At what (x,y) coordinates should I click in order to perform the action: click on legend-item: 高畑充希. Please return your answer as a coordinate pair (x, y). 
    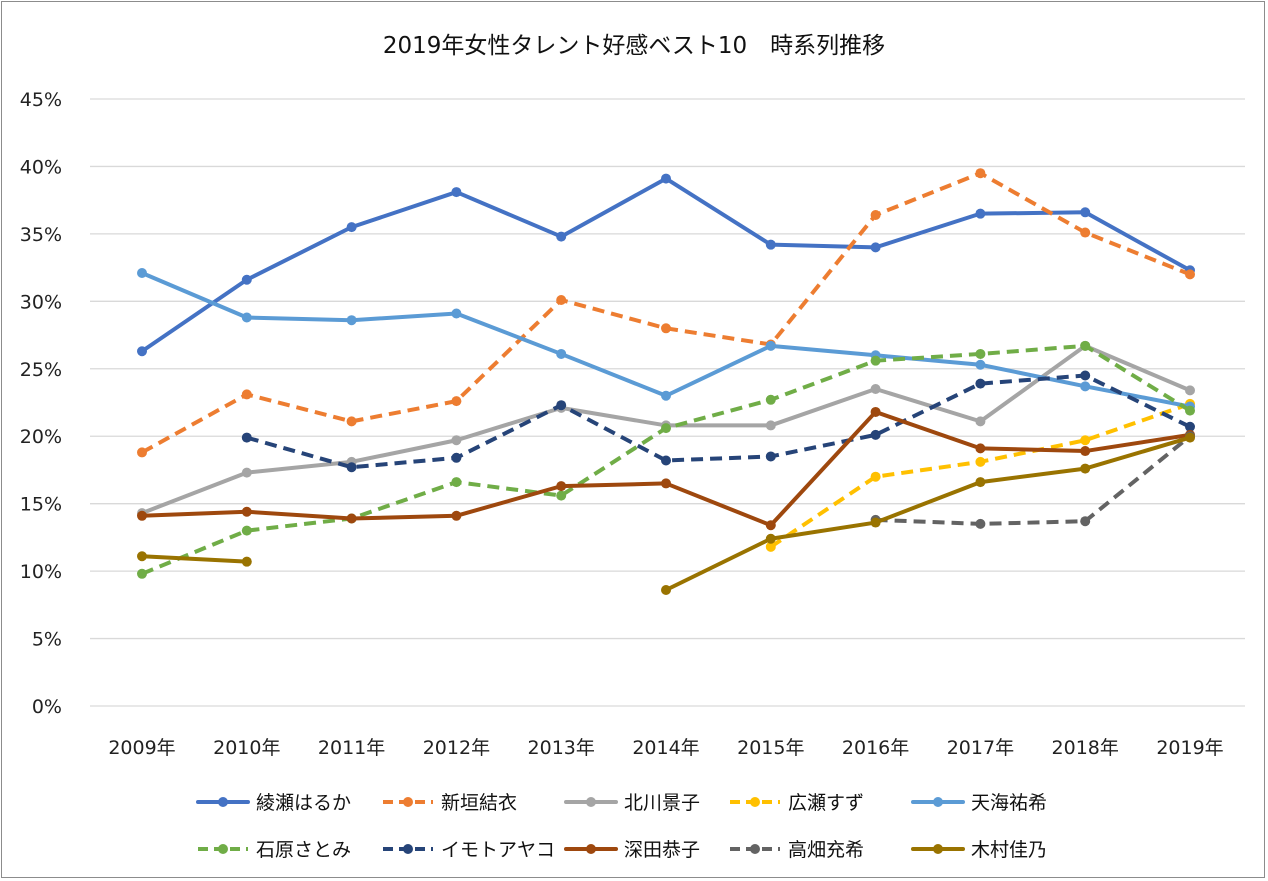
    Looking at the image, I should click on (797, 850).